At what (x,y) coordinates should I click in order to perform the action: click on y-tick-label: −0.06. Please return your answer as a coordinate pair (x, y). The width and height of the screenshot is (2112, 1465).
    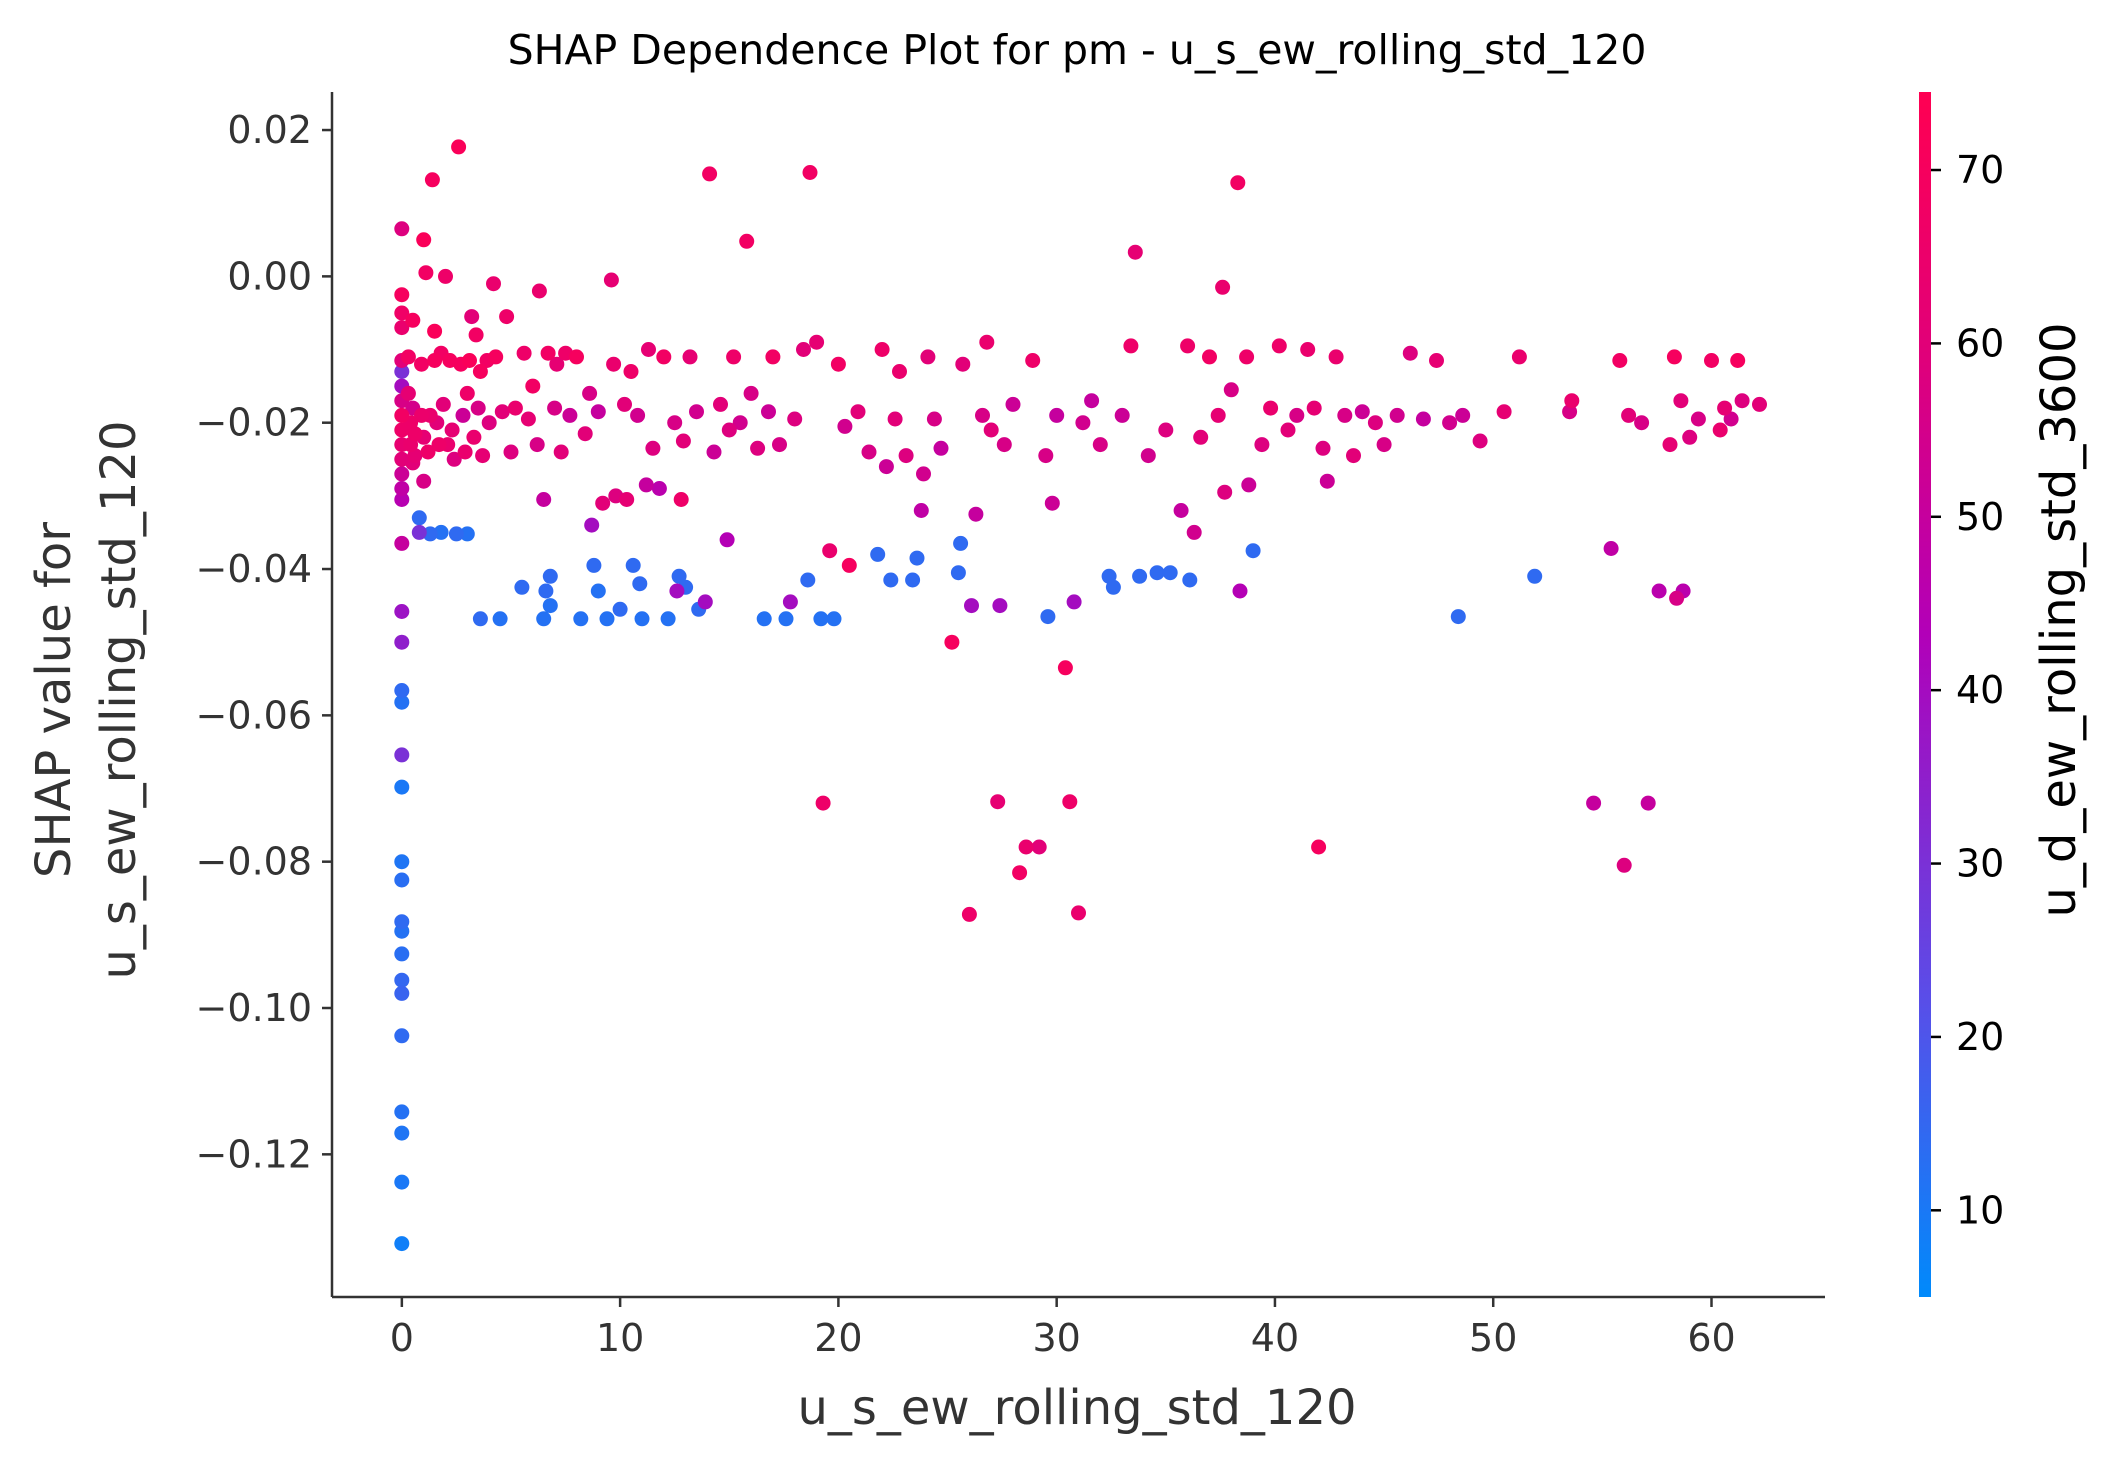
    Looking at the image, I should click on (254, 715).